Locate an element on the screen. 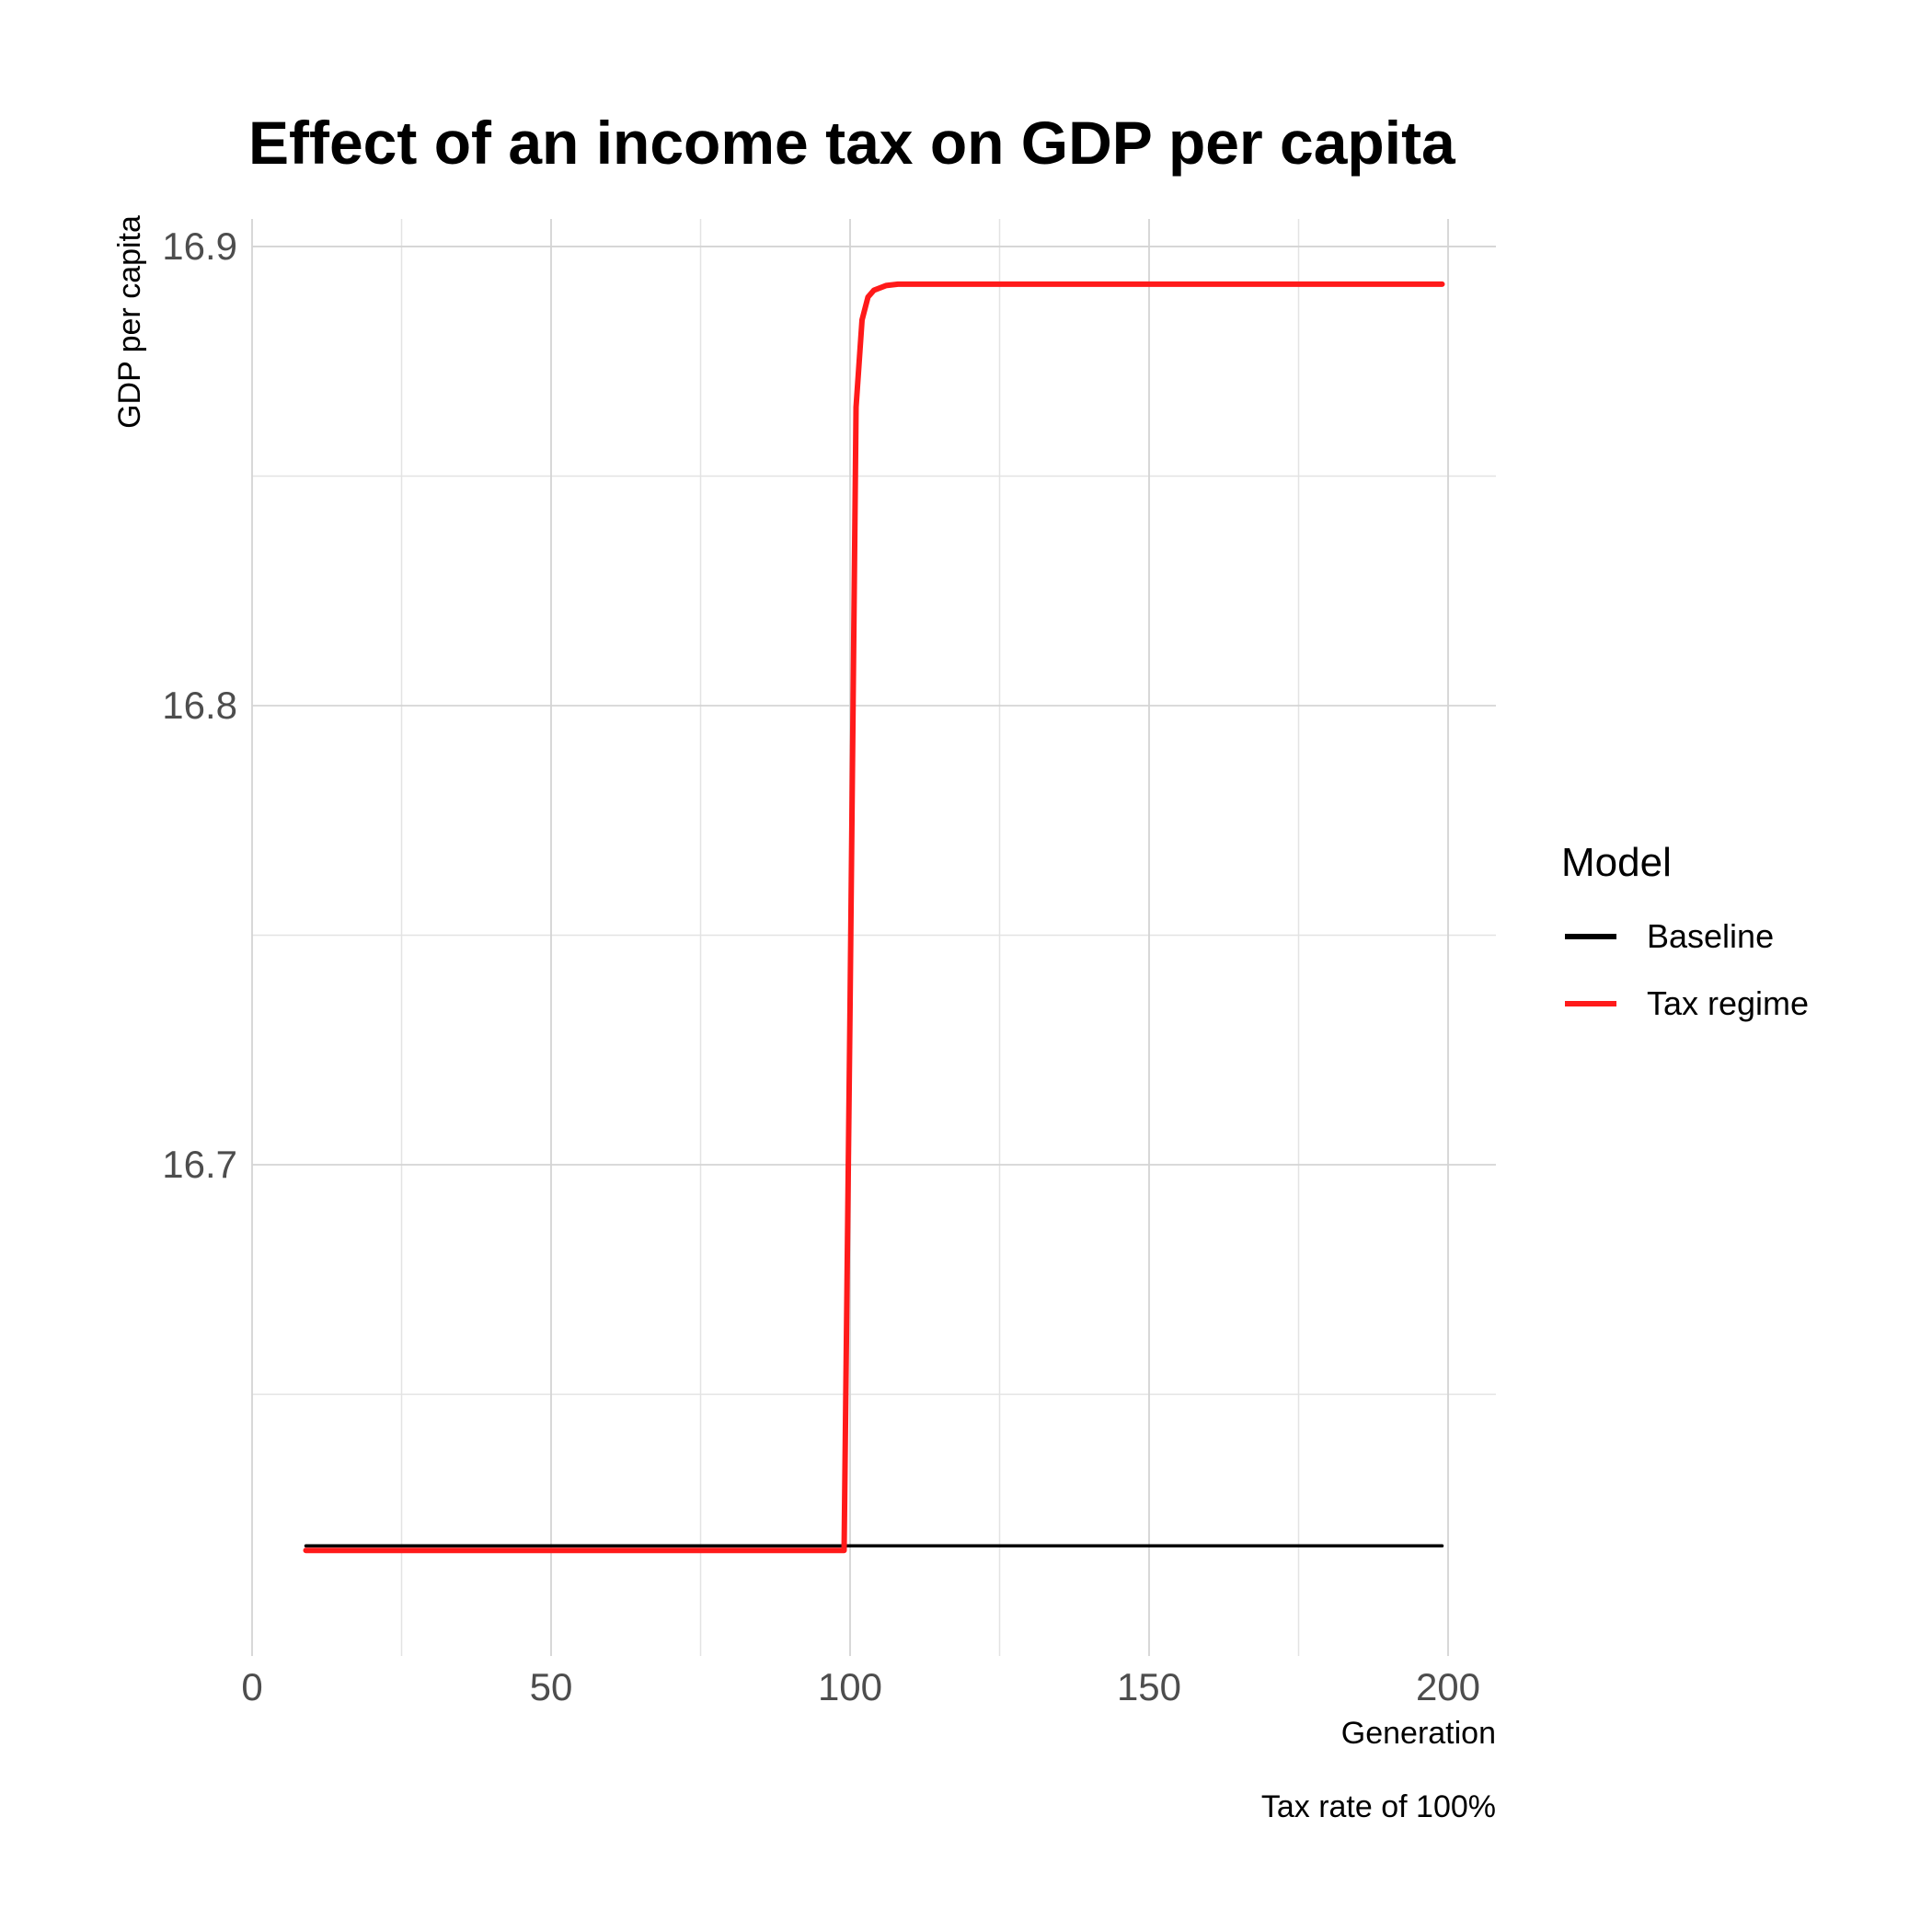 The height and width of the screenshot is (1932, 1932). y-tick-label: 16.9 is located at coordinates (199, 246).